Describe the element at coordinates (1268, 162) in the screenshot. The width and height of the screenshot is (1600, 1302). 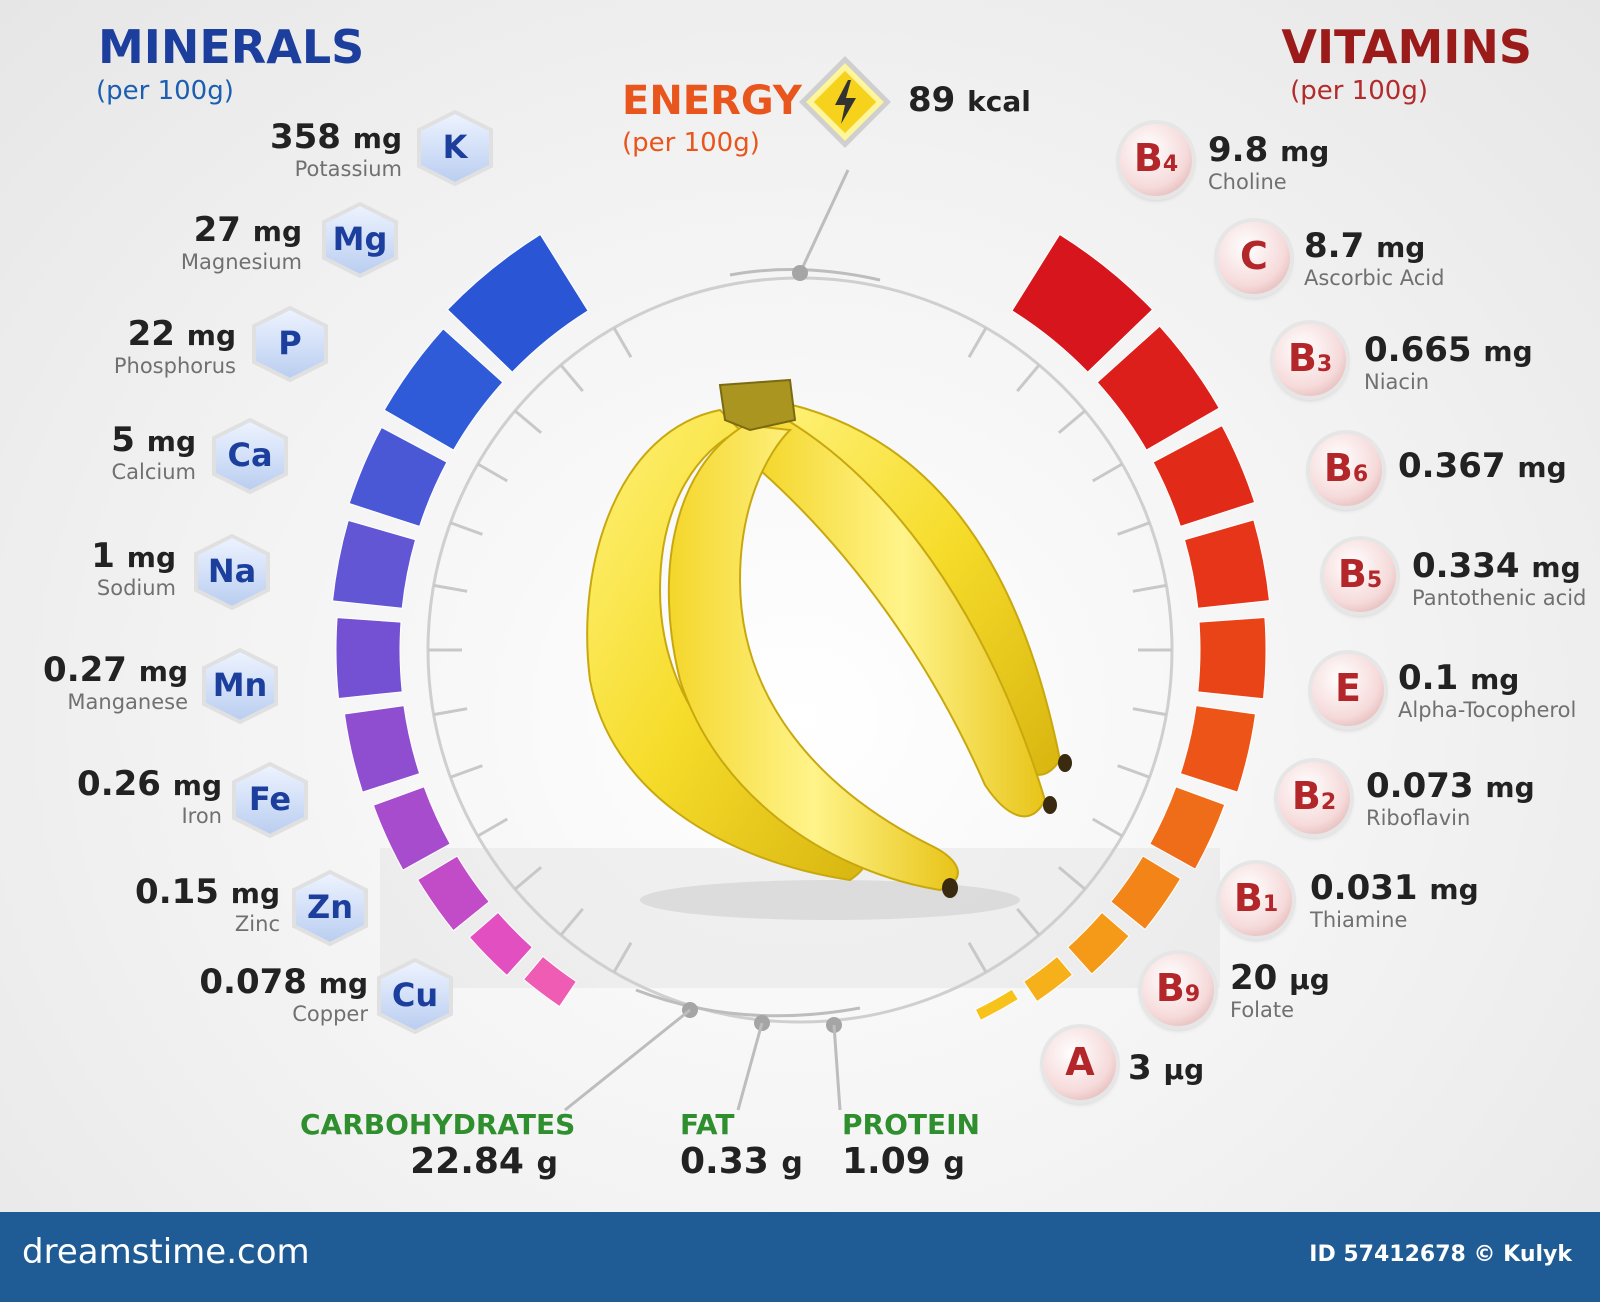
I see `vitamin-item: 9.8 mg Choline` at that location.